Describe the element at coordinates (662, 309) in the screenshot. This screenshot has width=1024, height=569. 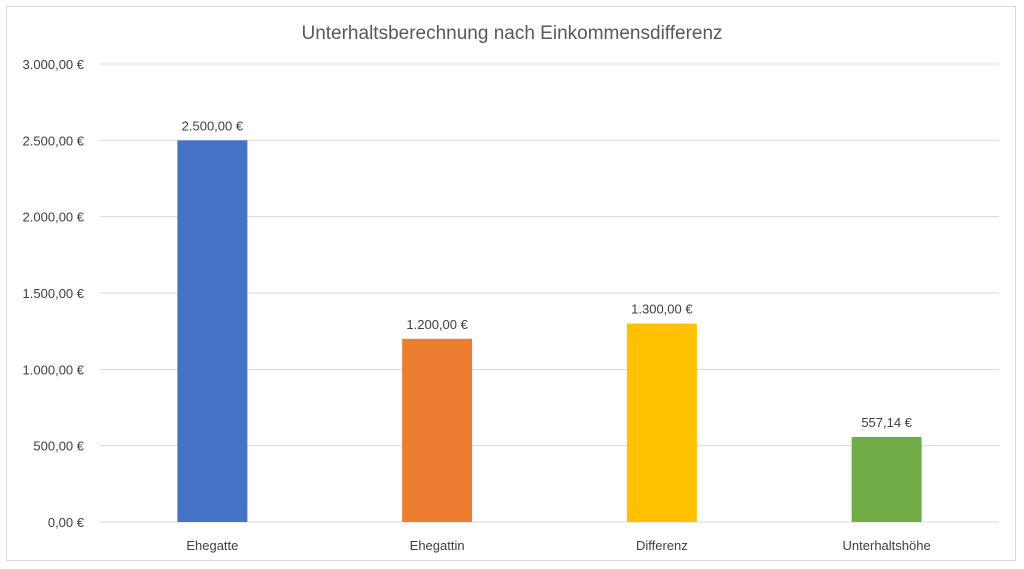
I see `data-label: 1.300,00 €` at that location.